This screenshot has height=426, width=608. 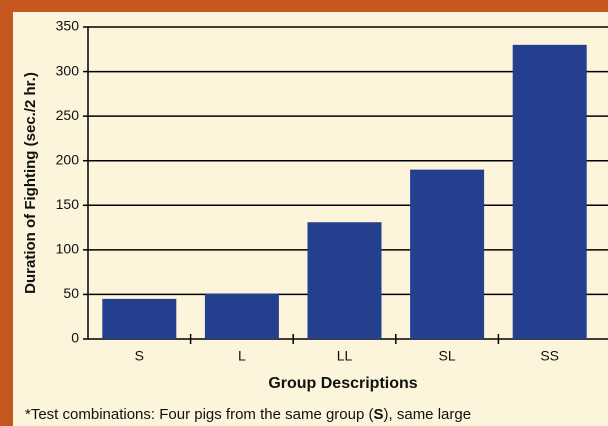 I want to click on y-tick-label: 0, so click(x=75, y=338).